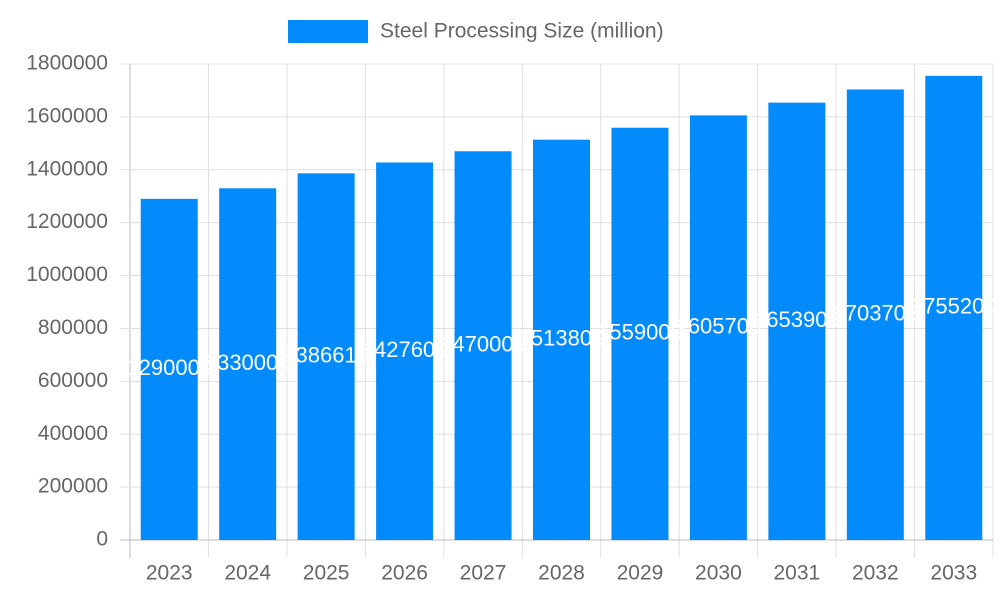 The height and width of the screenshot is (600, 1000). What do you see at coordinates (67, 221) in the screenshot?
I see `y-tick-label: 1200000` at bounding box center [67, 221].